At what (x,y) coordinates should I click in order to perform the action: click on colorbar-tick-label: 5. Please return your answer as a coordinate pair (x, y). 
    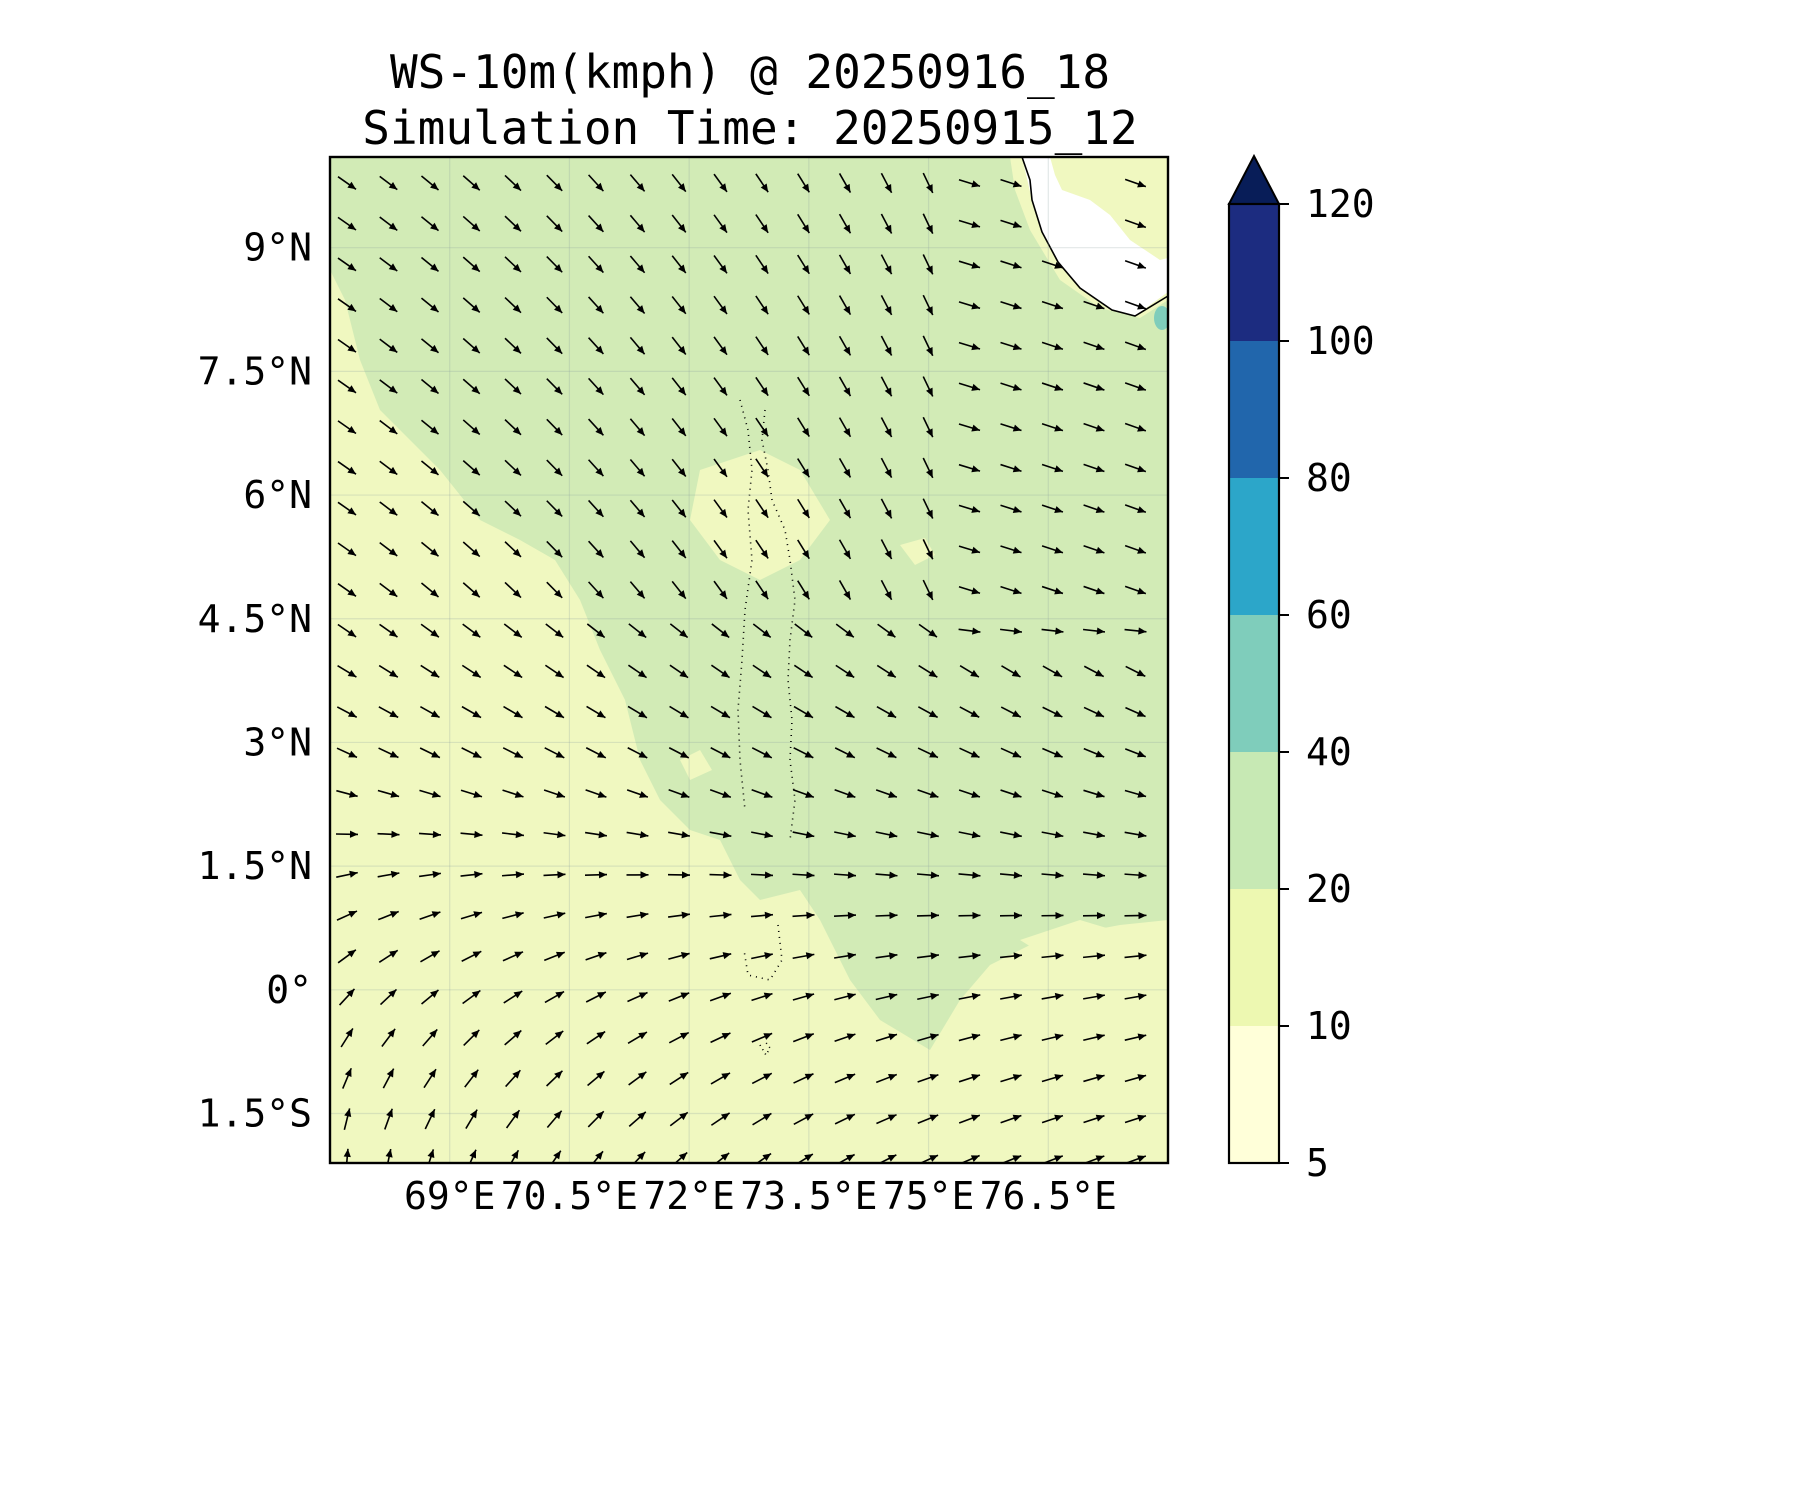
    Looking at the image, I should click on (1317, 1163).